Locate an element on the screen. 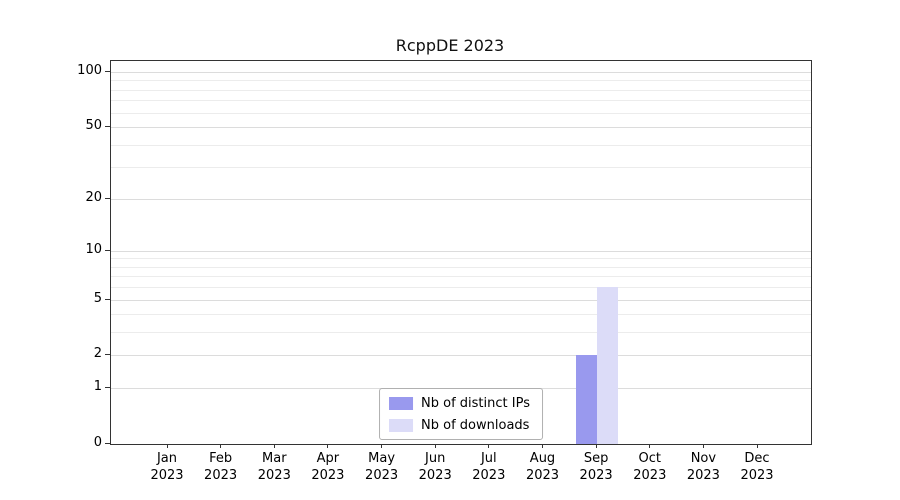 Image resolution: width=900 pixels, height=500 pixels. bar-nb-of-downloads is located at coordinates (608, 365).